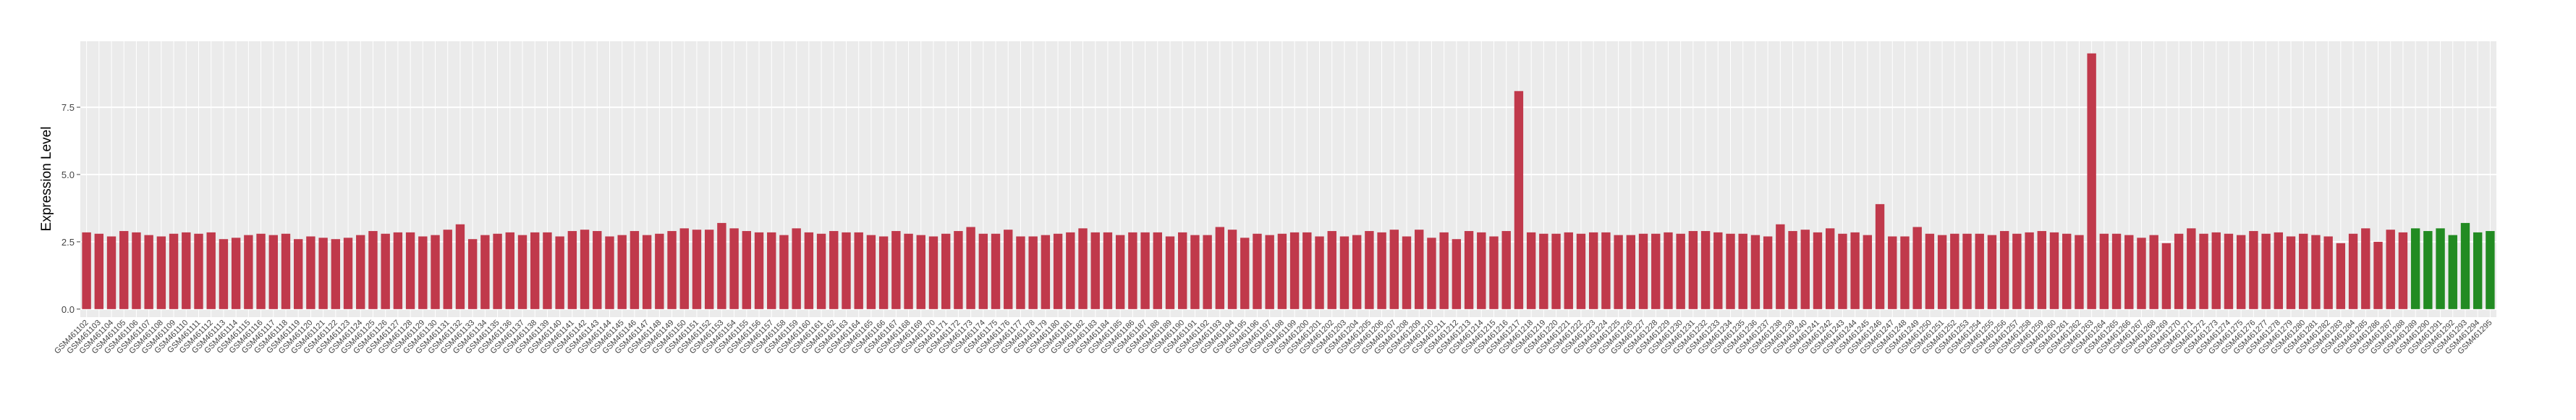 The width and height of the screenshot is (2576, 420). Describe the element at coordinates (68, 242) in the screenshot. I see `y-tick-label: 2.5` at that location.